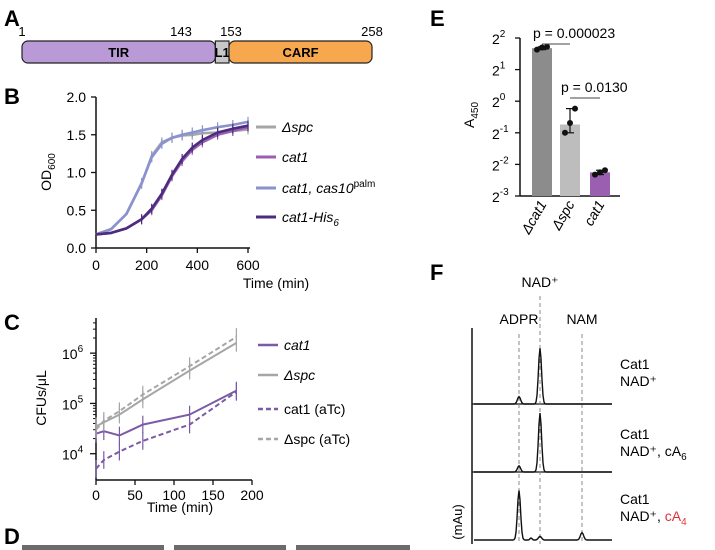 The height and width of the screenshot is (550, 715). I want to click on growth-legend-cat1-his6: cat1-His6, so click(310, 219).